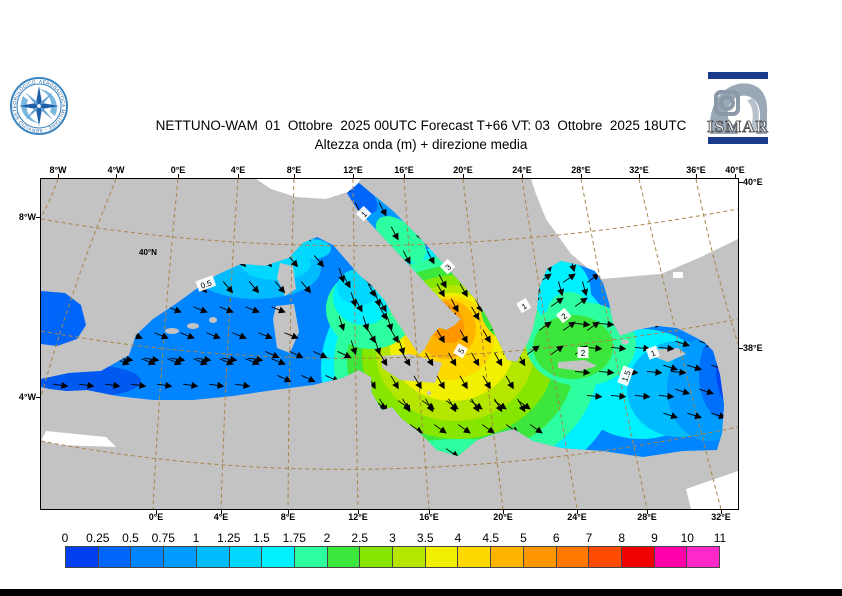  Describe the element at coordinates (286, 328) in the screenshot. I see `sardinia` at that location.